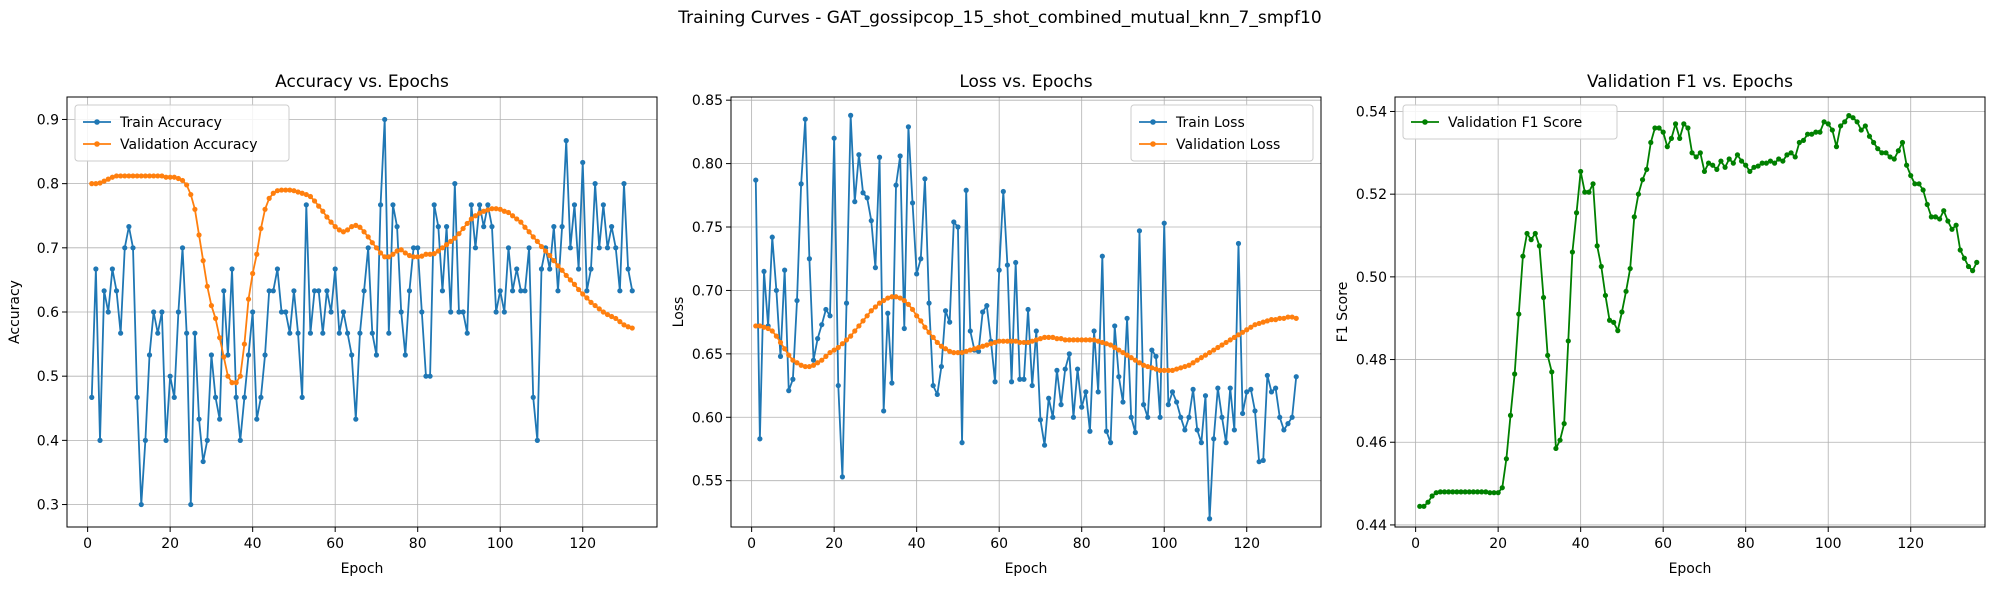 The height and width of the screenshot is (604, 2000). What do you see at coordinates (1371, 526) in the screenshot?
I see `y-tick-label: 0.44` at bounding box center [1371, 526].